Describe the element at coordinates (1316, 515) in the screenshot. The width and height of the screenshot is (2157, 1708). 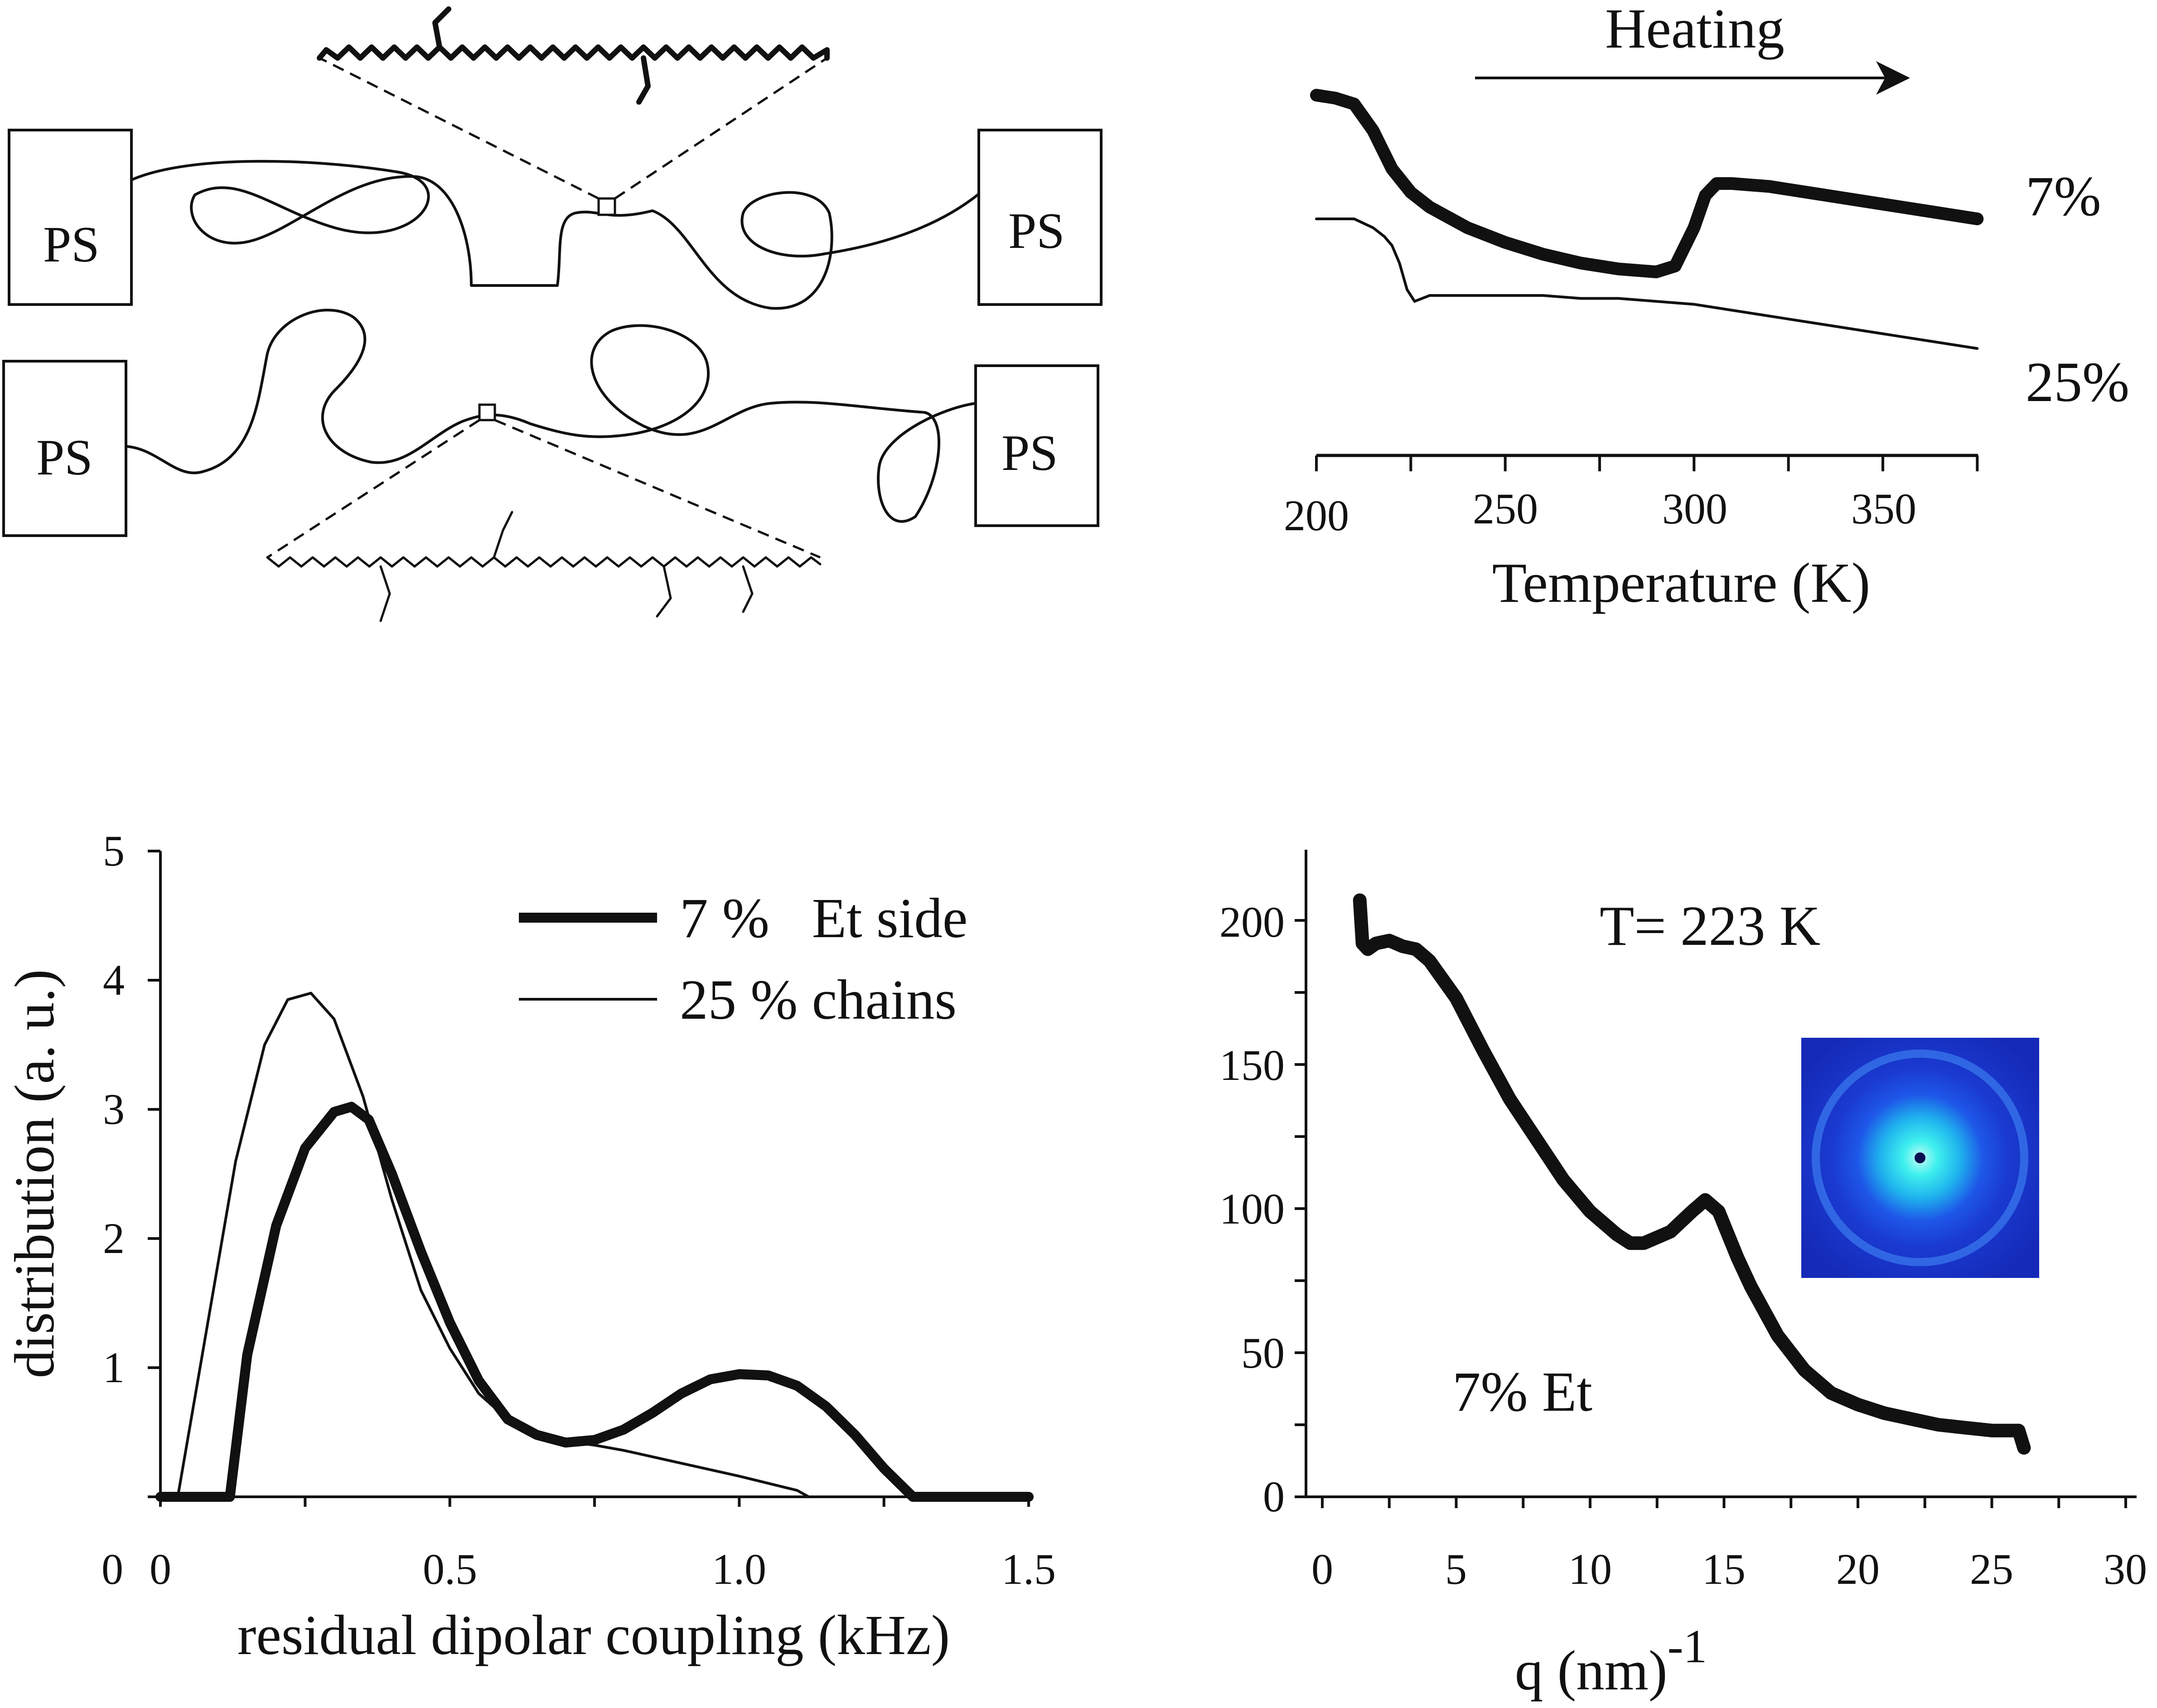
I see `dsc-tick-label-200: 200` at that location.